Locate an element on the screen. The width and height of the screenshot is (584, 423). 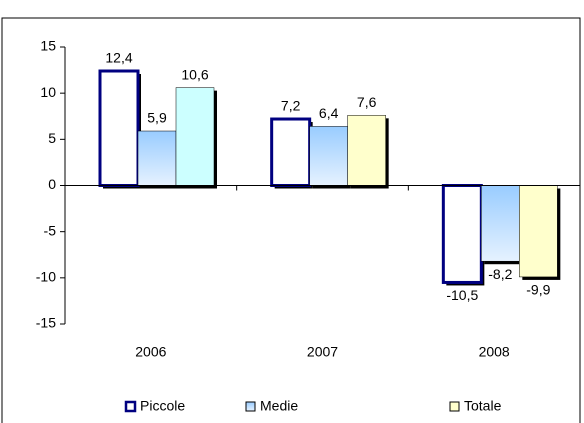
y-tick-label: 0 is located at coordinates (52, 184).